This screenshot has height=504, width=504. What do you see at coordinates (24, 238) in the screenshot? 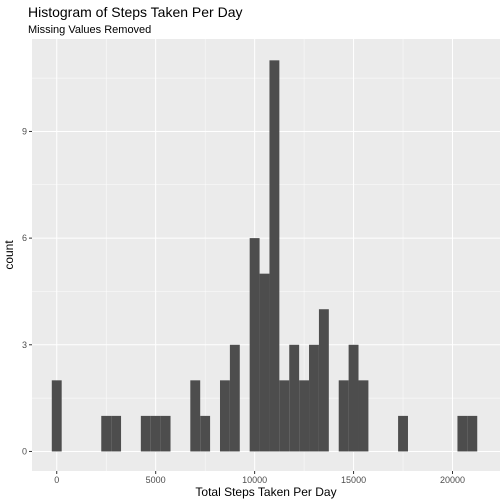
I see `y-tick-label: 6` at bounding box center [24, 238].